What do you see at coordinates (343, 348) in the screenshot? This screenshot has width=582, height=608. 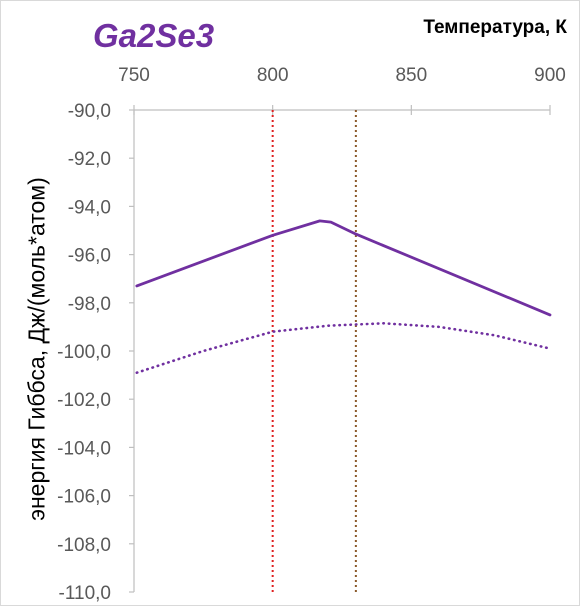 I see `series-line-dotted` at bounding box center [343, 348].